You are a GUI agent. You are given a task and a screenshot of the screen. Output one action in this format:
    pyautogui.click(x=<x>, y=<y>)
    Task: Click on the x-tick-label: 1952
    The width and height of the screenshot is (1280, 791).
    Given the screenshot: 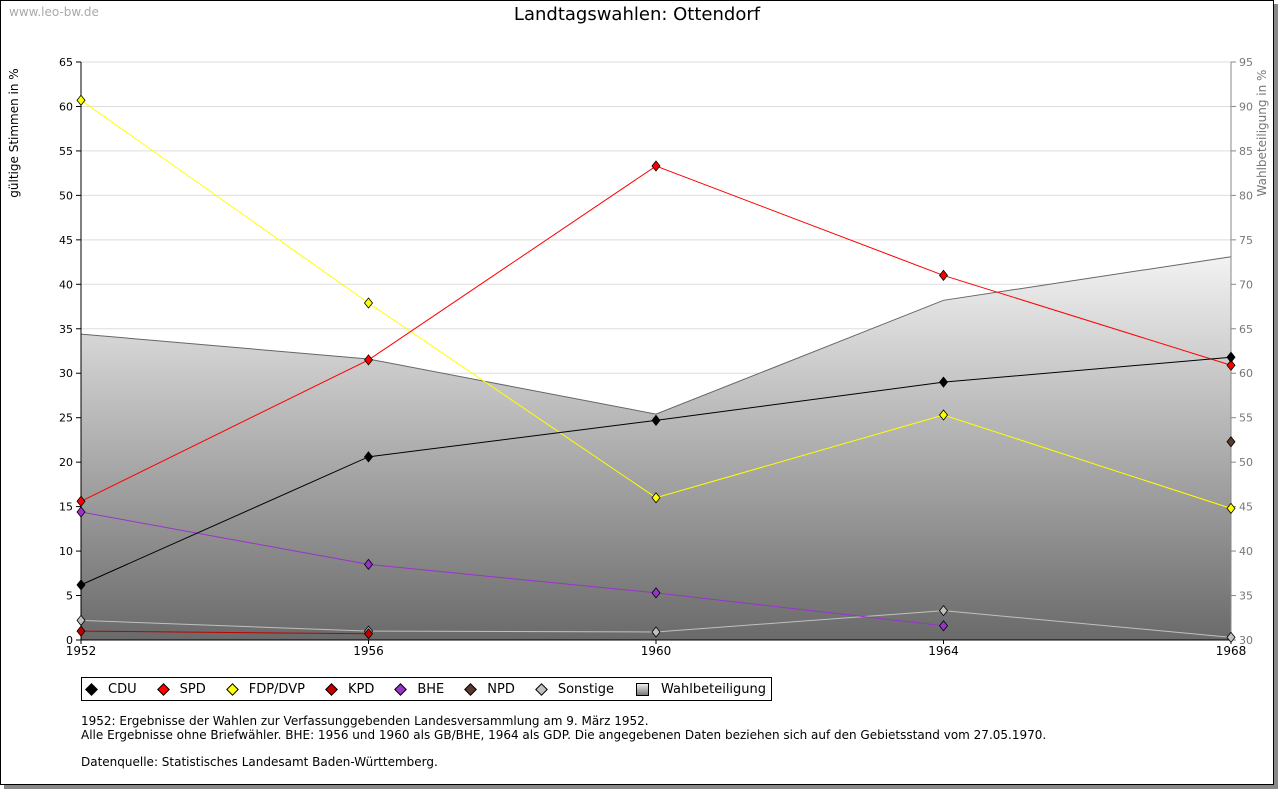 What is the action you would take?
    pyautogui.click(x=81, y=651)
    